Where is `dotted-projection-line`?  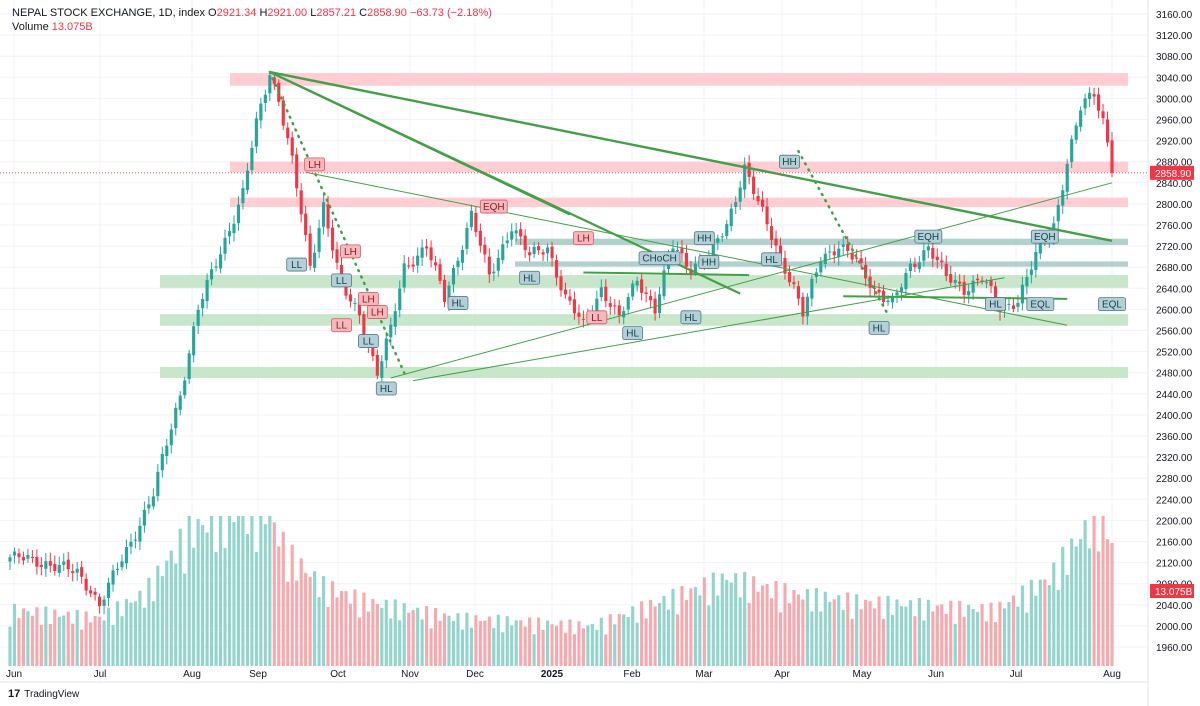 dotted-projection-line is located at coordinates (843, 232).